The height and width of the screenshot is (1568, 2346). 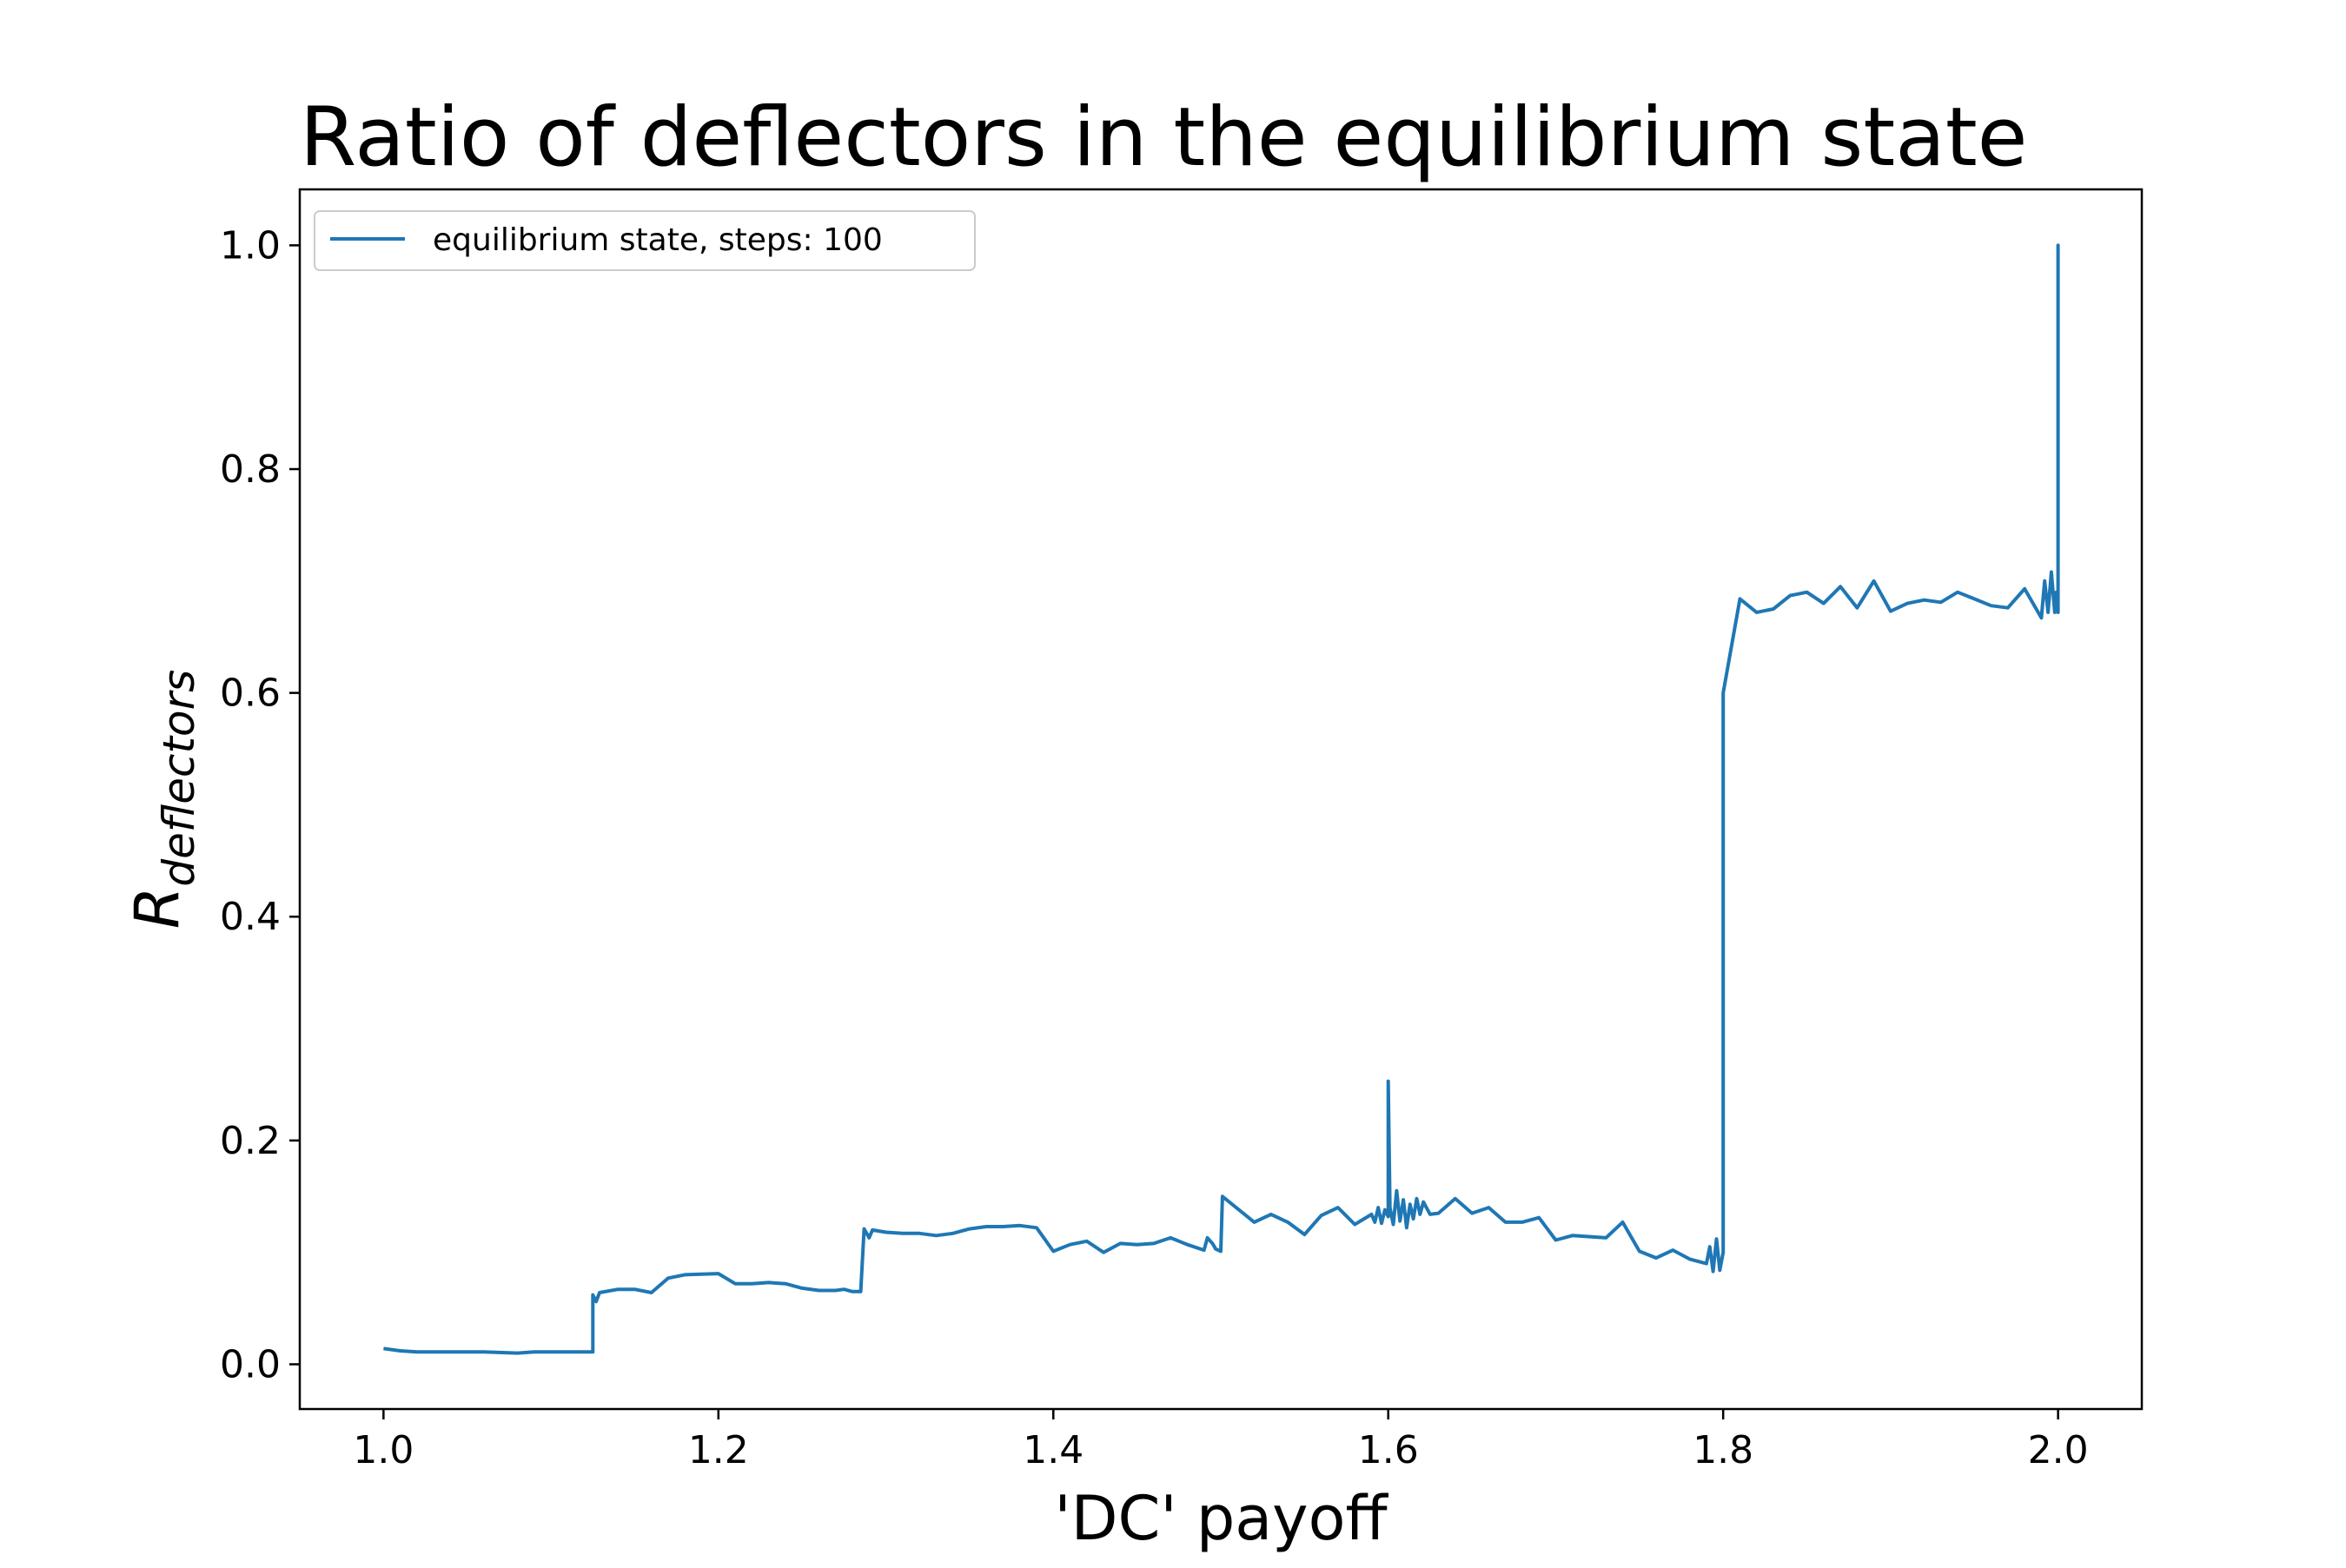 What do you see at coordinates (157, 909) in the screenshot?
I see `y-axis-label-base: R` at bounding box center [157, 909].